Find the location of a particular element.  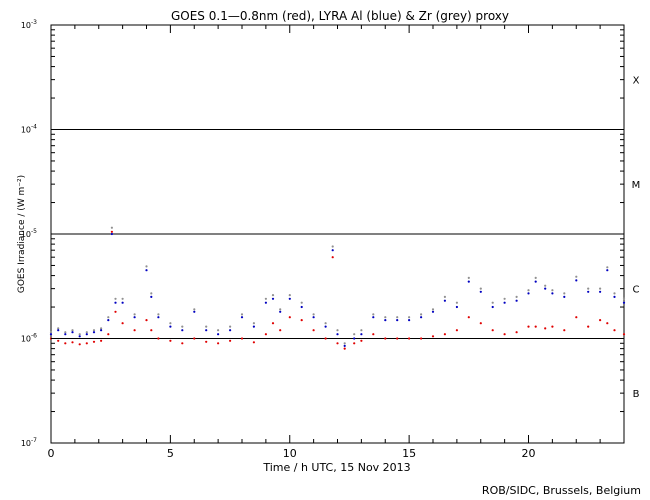

y-axis-label: GOES Irradiance / (W m⁻²) is located at coordinates (22, 234).